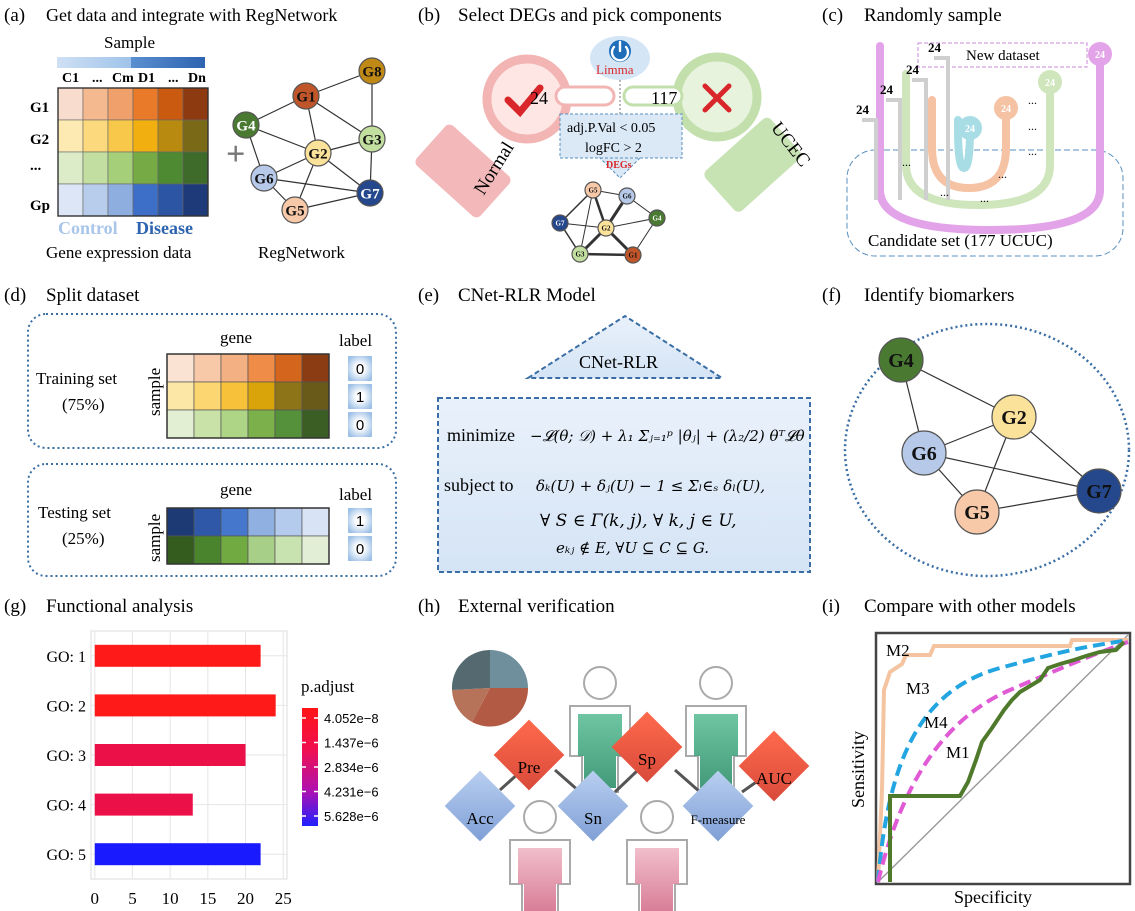 Image resolution: width=1135 pixels, height=911 pixels. What do you see at coordinates (164, 228) in the screenshot?
I see `disease-label: Disease` at bounding box center [164, 228].